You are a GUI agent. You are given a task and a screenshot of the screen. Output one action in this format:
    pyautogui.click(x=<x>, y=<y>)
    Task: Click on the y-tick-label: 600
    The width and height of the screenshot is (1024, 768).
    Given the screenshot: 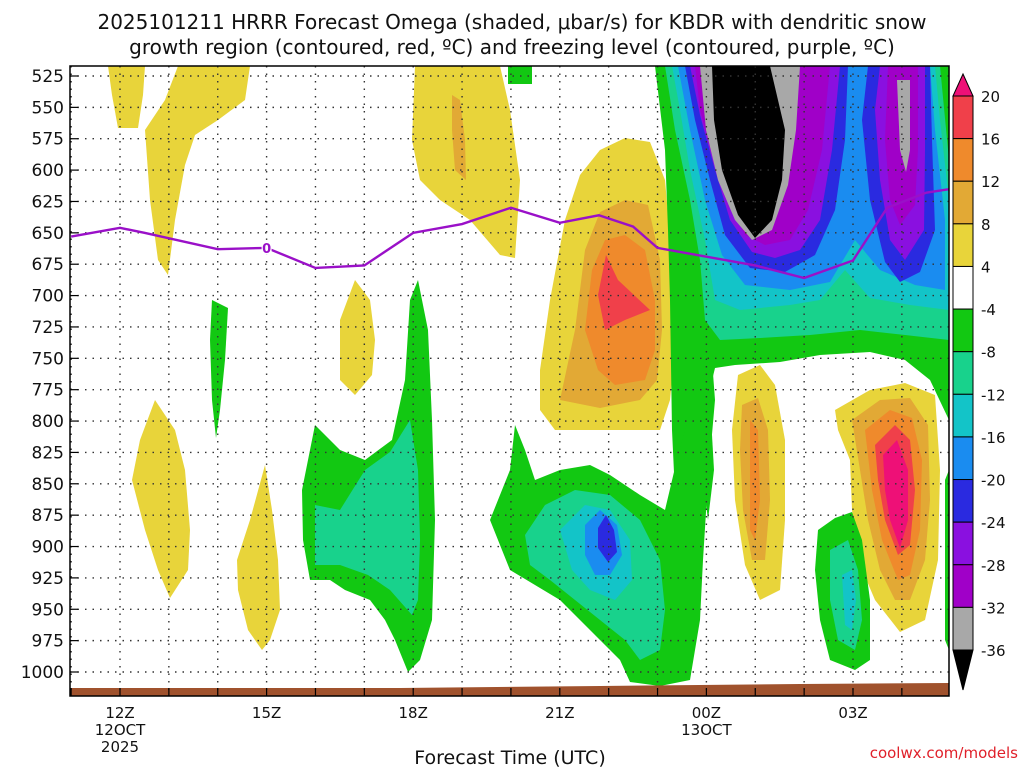 What is the action you would take?
    pyautogui.click(x=48, y=171)
    